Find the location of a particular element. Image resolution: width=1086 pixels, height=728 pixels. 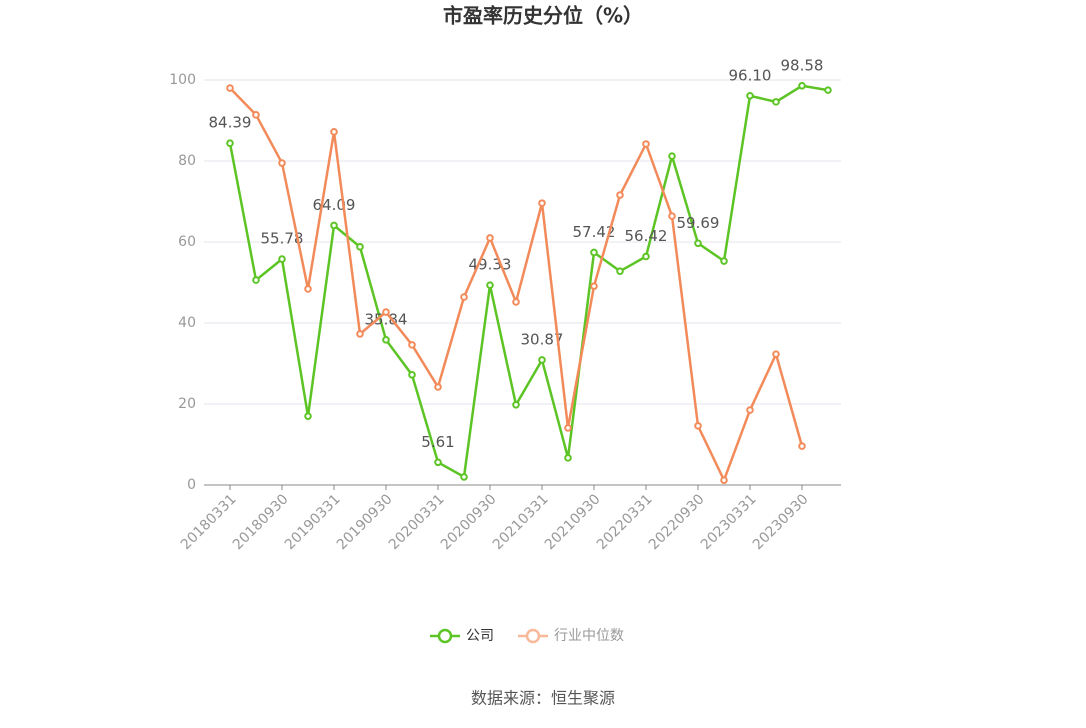

y-tick-label: 80 is located at coordinates (187, 161).